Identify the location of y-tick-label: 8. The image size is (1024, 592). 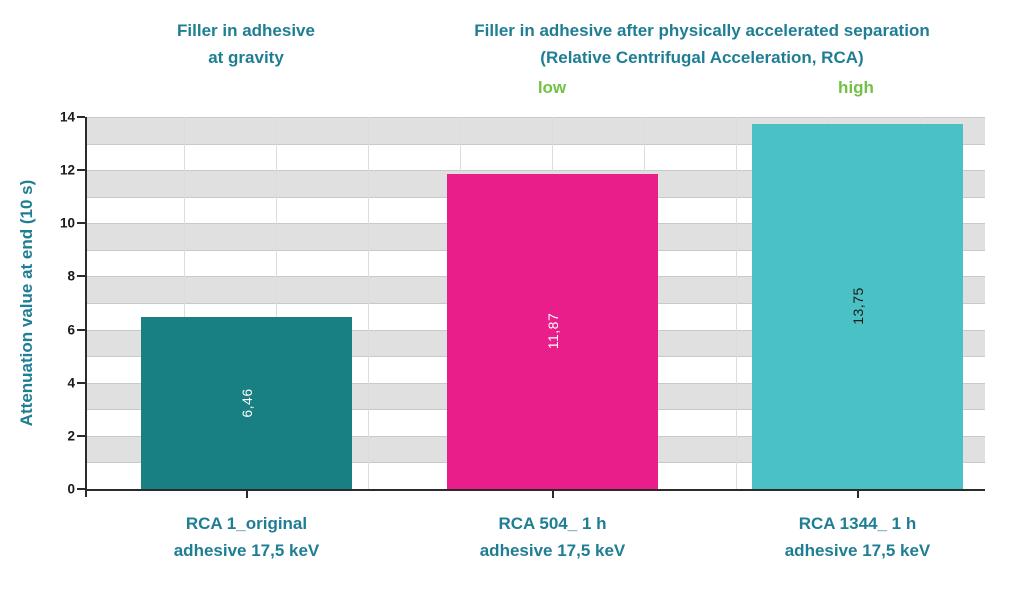
(71, 276).